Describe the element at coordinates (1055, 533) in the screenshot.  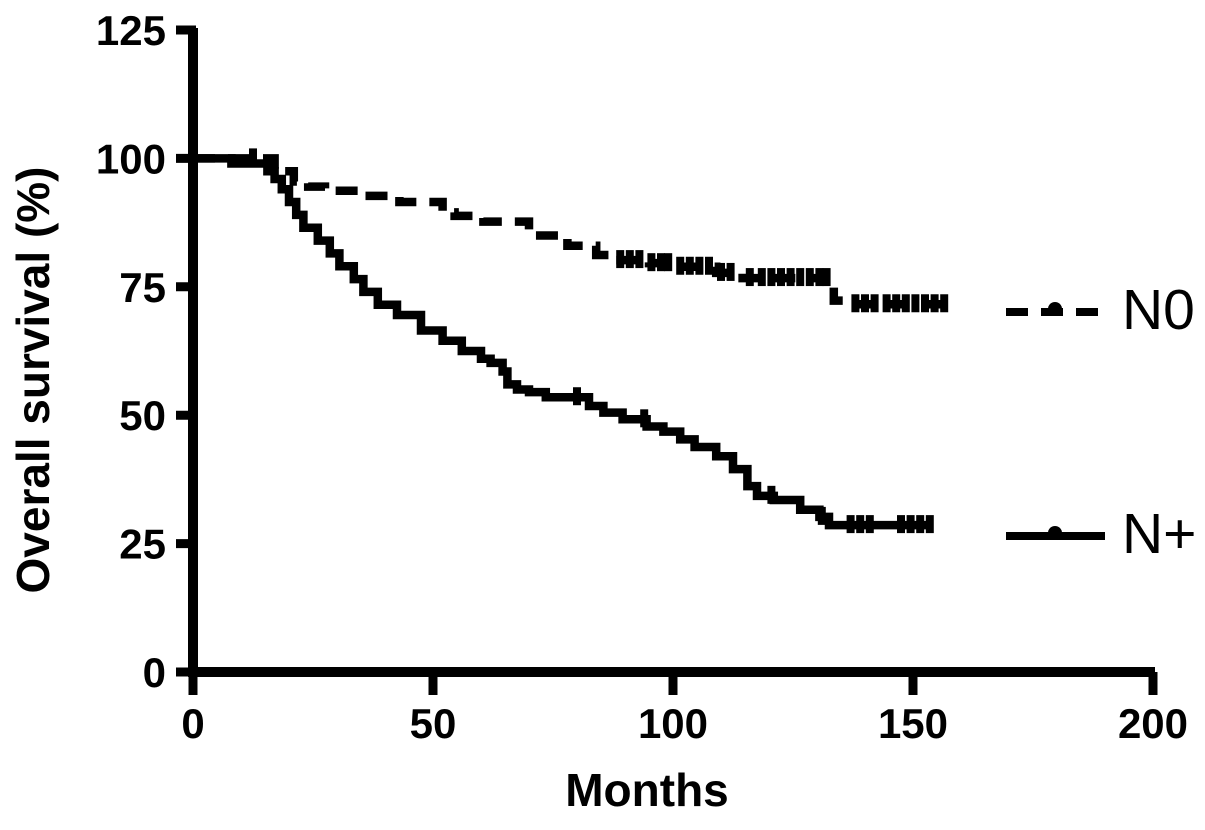
I see `solid-line-sample-icon` at that location.